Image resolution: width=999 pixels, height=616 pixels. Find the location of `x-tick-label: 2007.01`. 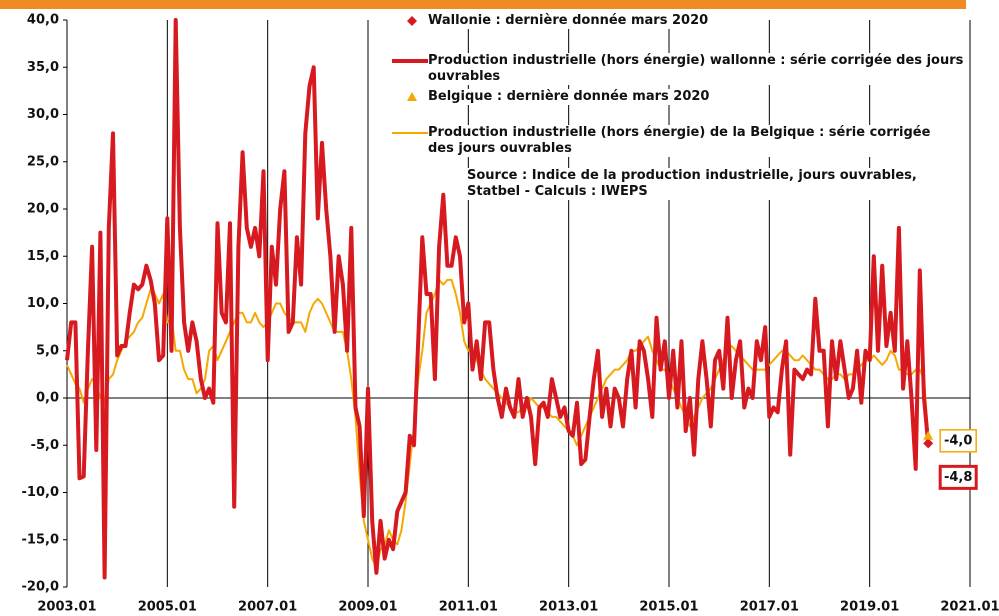

x-tick-label: 2007.01 is located at coordinates (267, 607).